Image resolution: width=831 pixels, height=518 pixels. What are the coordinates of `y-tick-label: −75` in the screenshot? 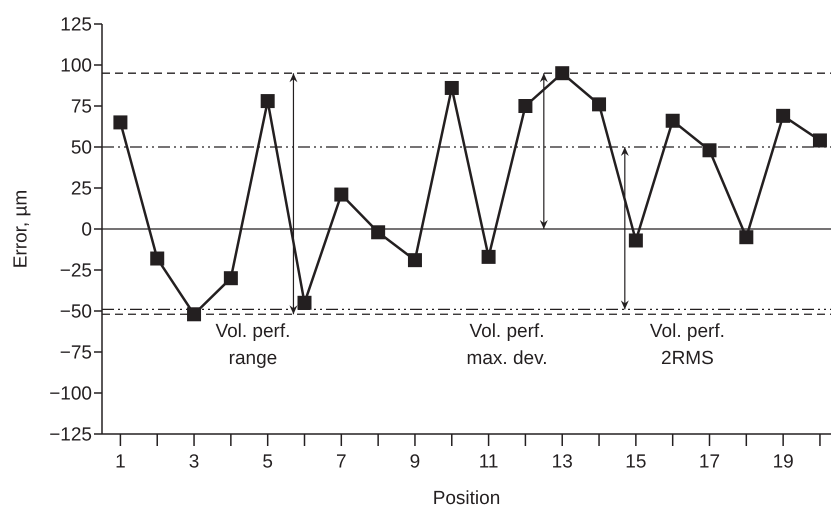 It's located at (76, 353).